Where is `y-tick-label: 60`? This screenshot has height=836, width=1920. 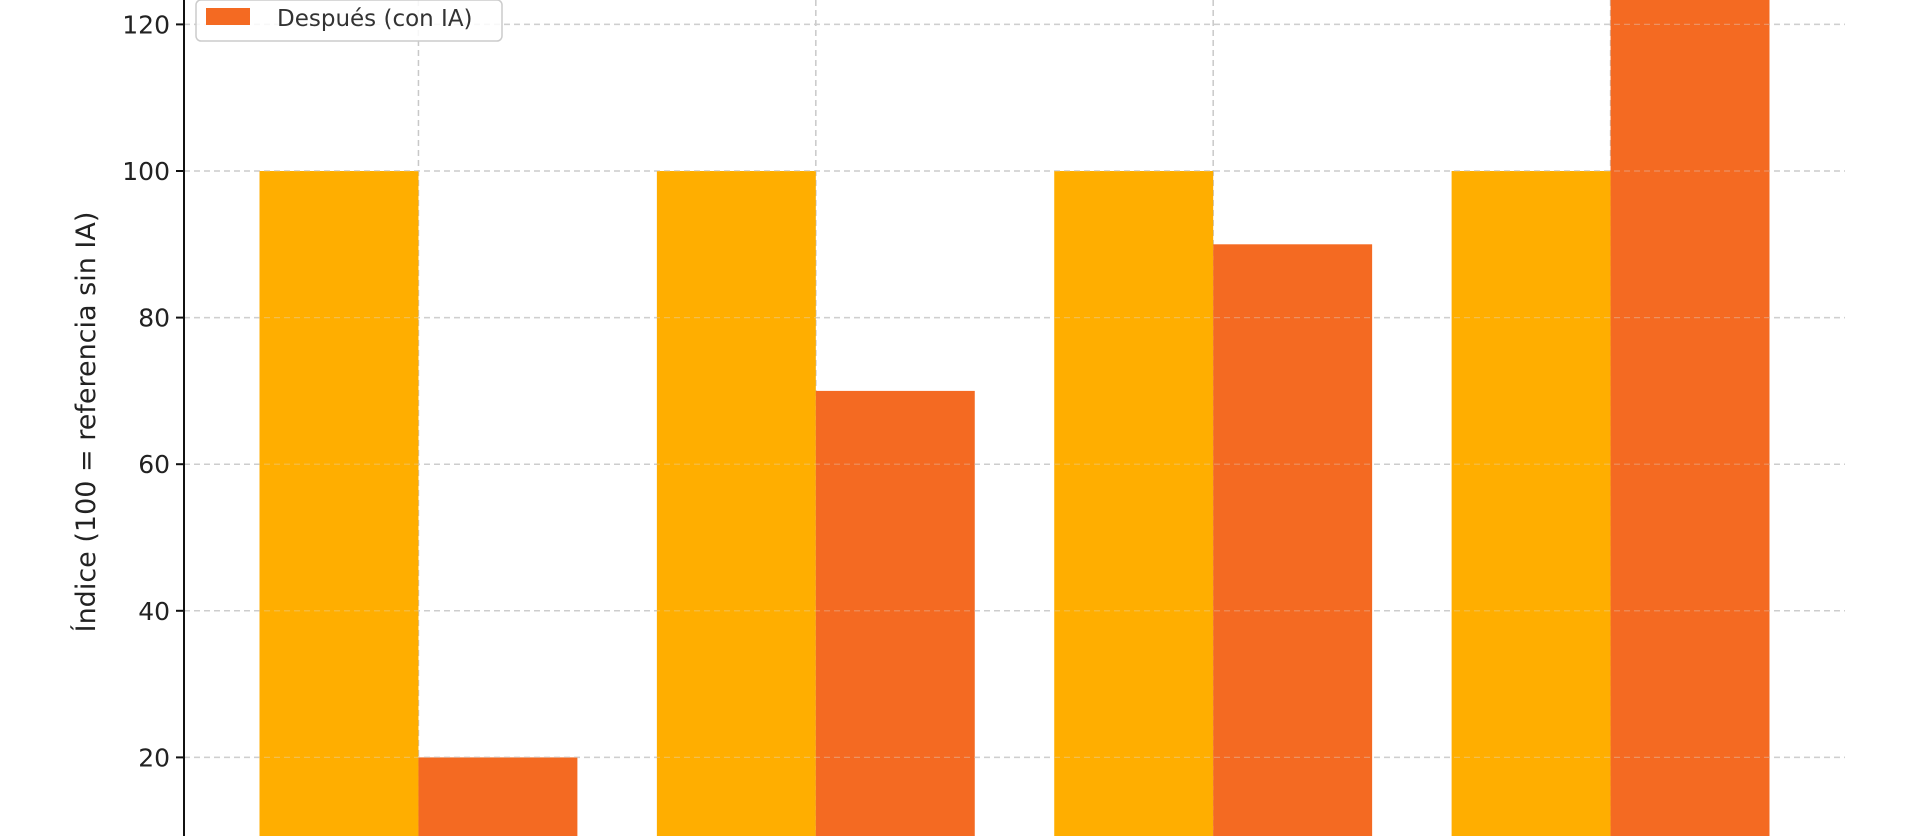 y-tick-label: 60 is located at coordinates (154, 464).